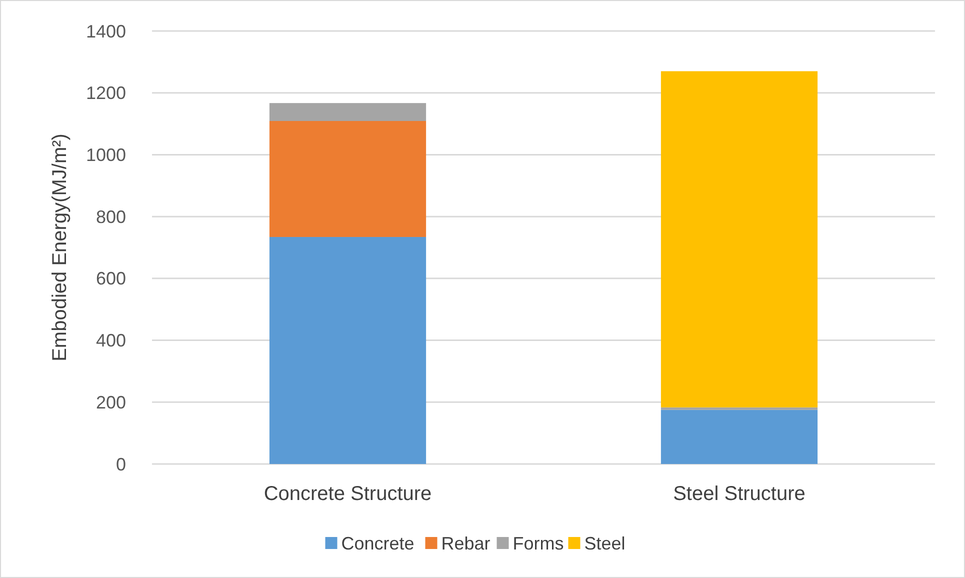 The height and width of the screenshot is (578, 965). What do you see at coordinates (111, 402) in the screenshot?
I see `y-tick-label: 200` at bounding box center [111, 402].